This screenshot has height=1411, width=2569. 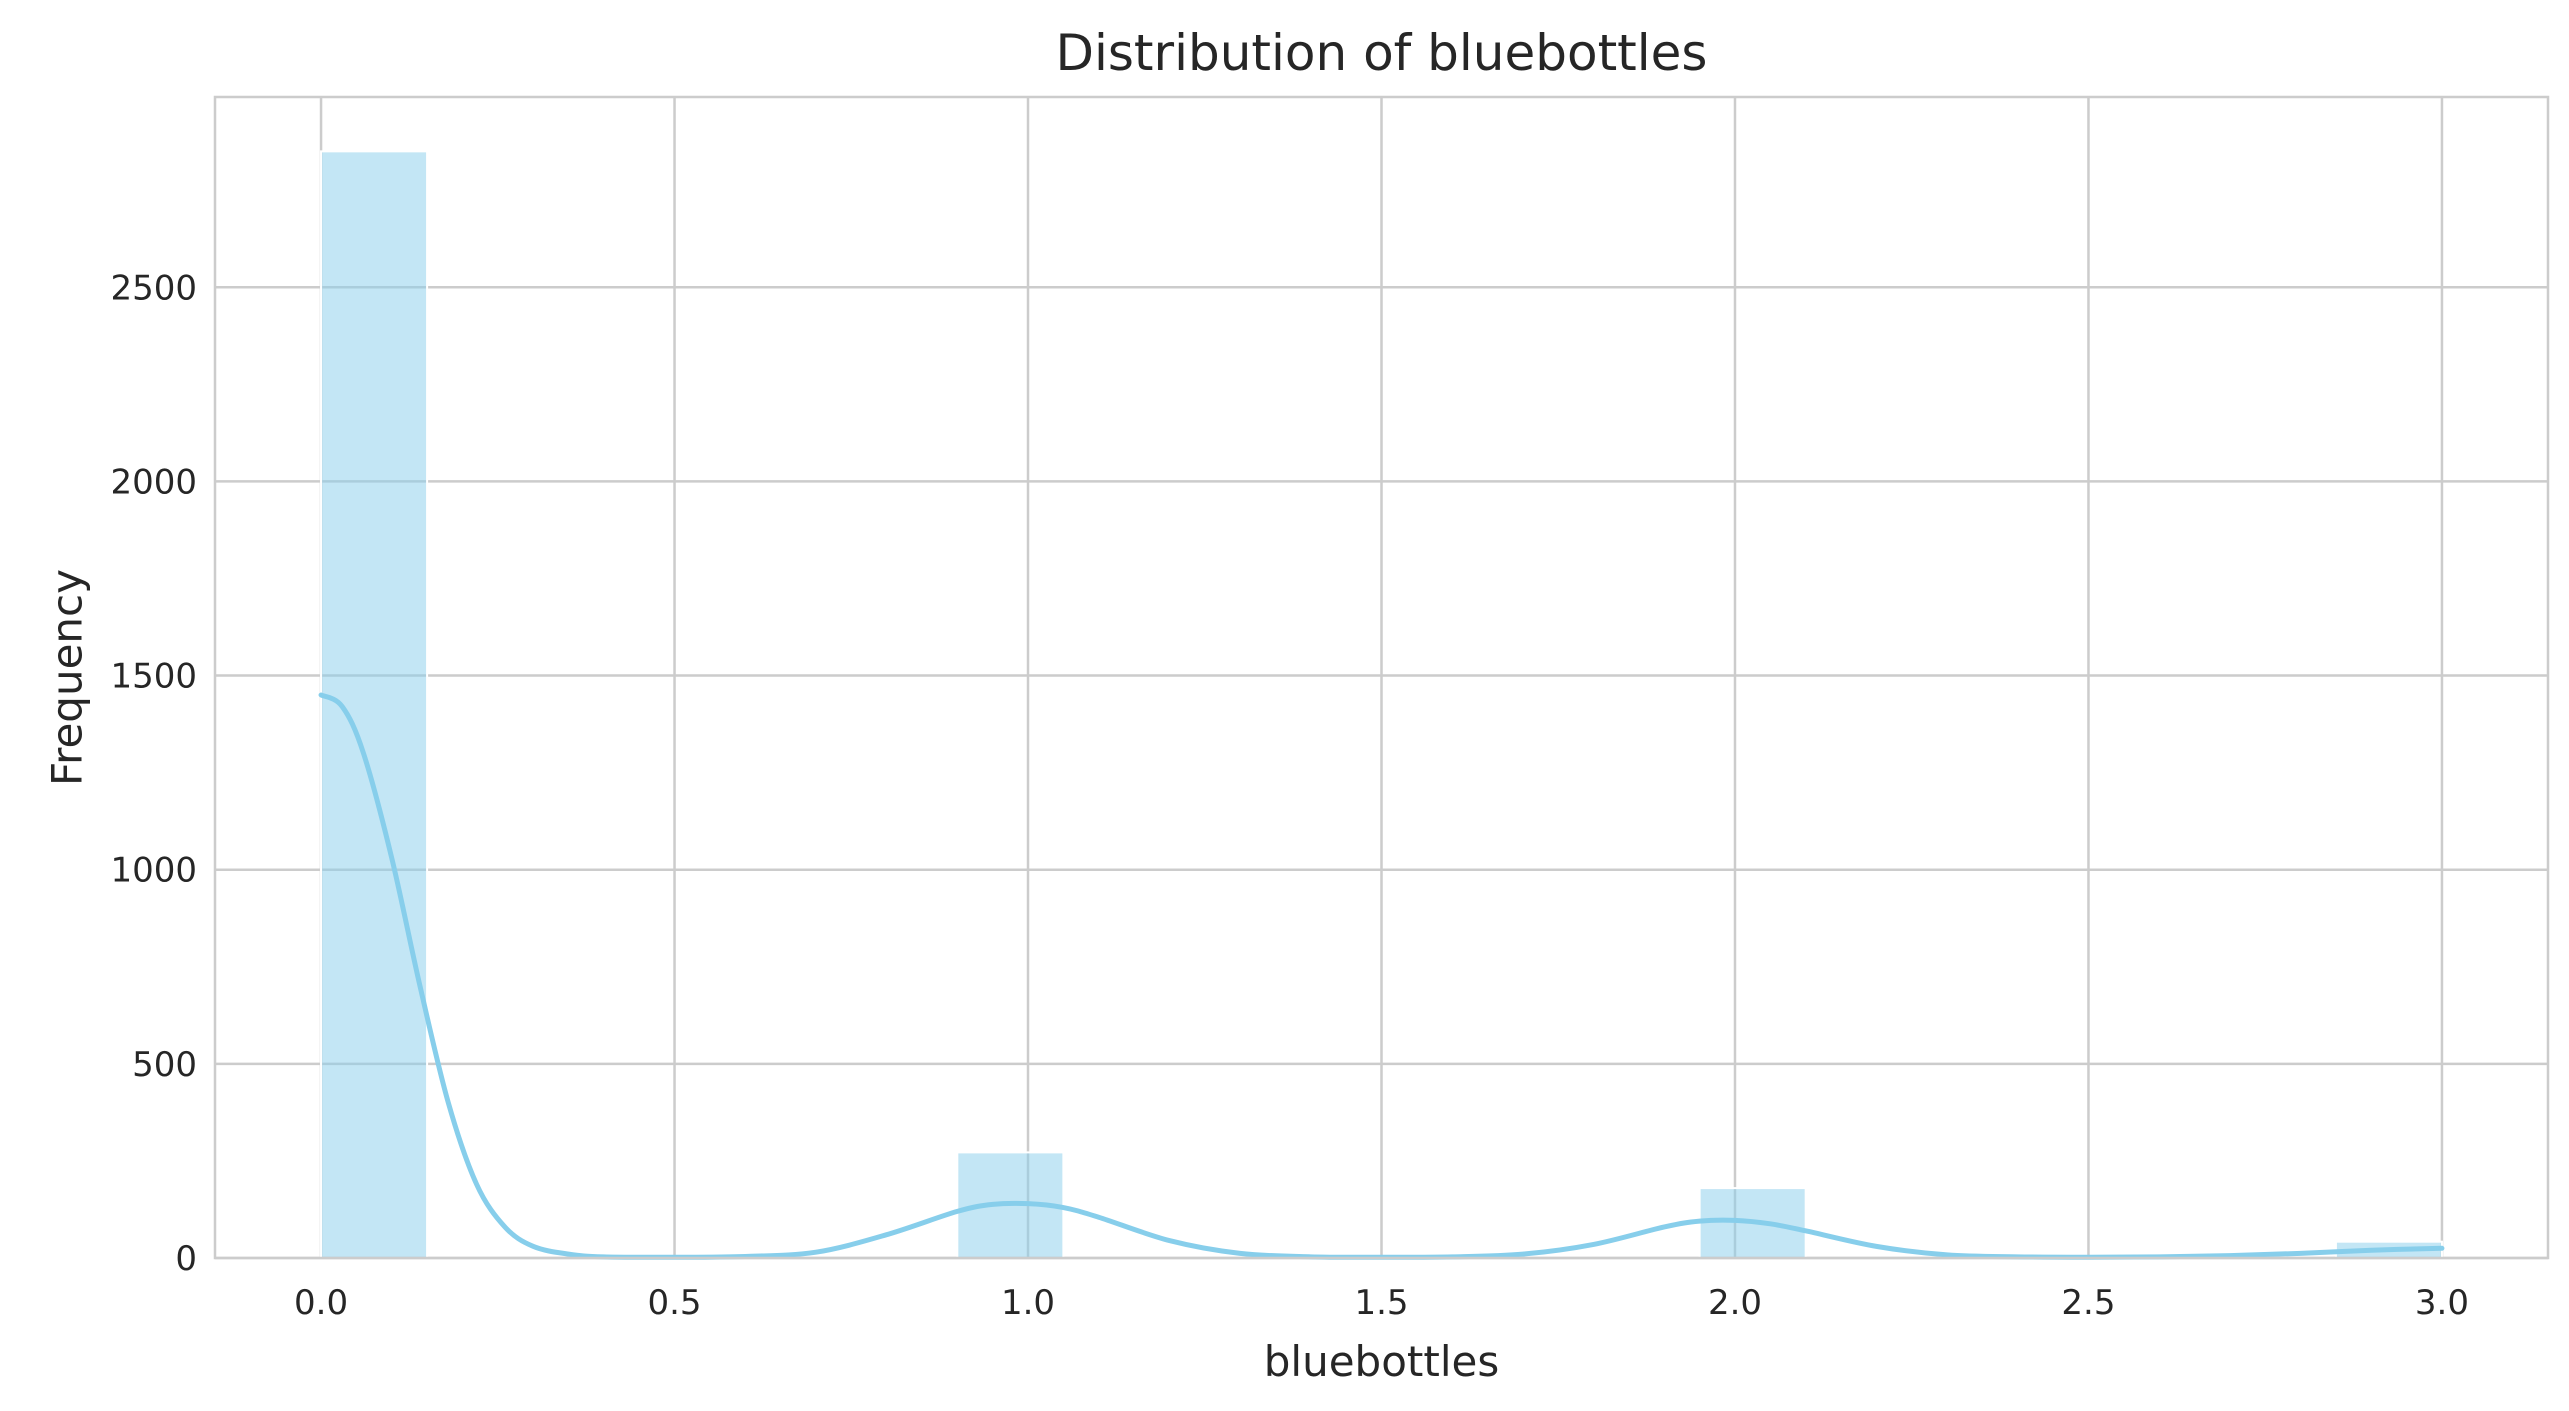 I want to click on y-tick-label: 2500, so click(x=153, y=288).